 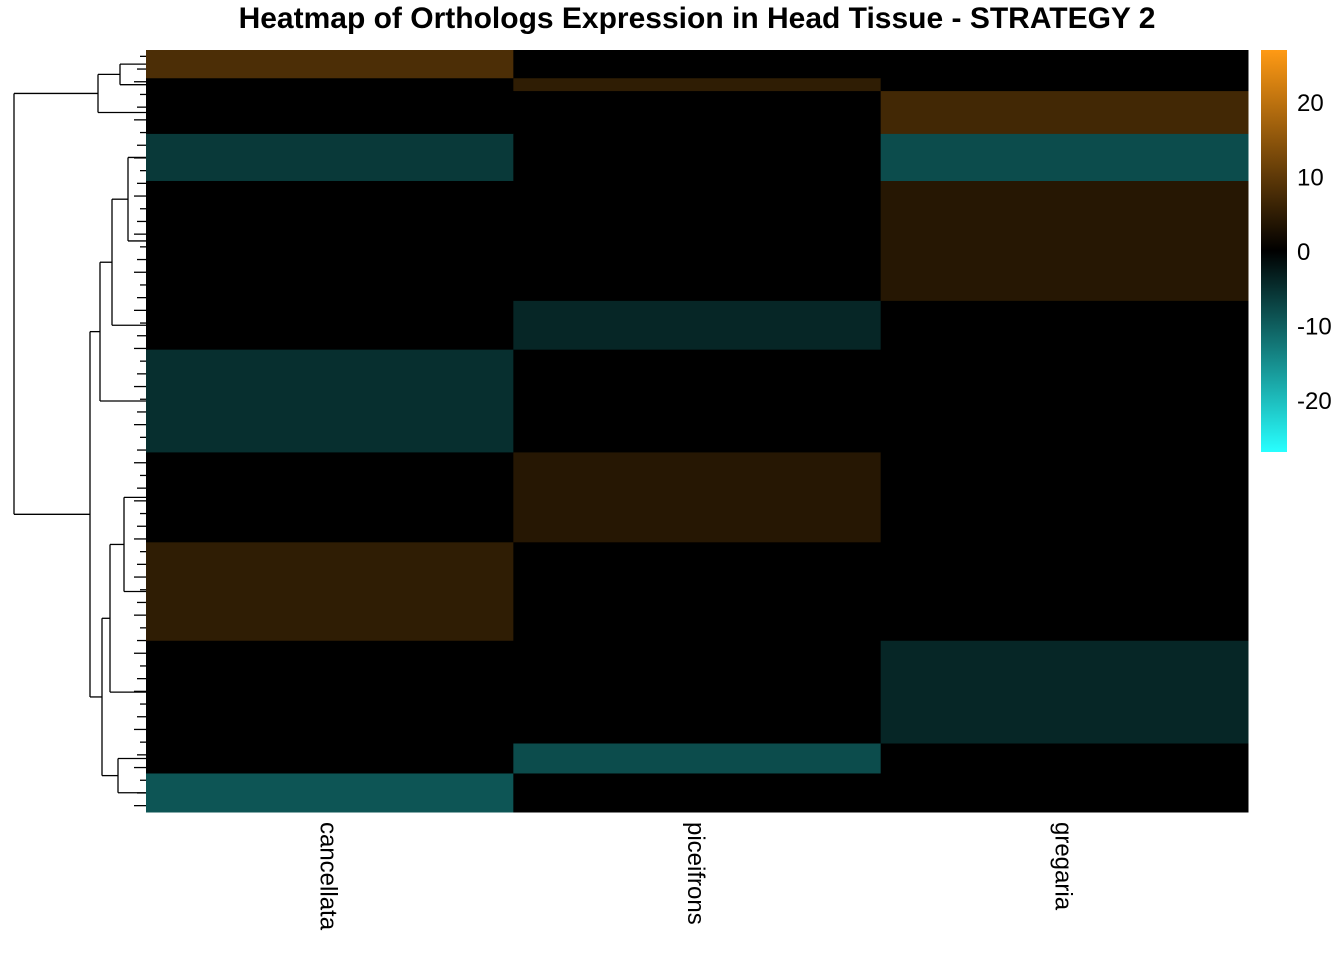 What do you see at coordinates (1274, 251) in the screenshot?
I see `legend-colorbar` at bounding box center [1274, 251].